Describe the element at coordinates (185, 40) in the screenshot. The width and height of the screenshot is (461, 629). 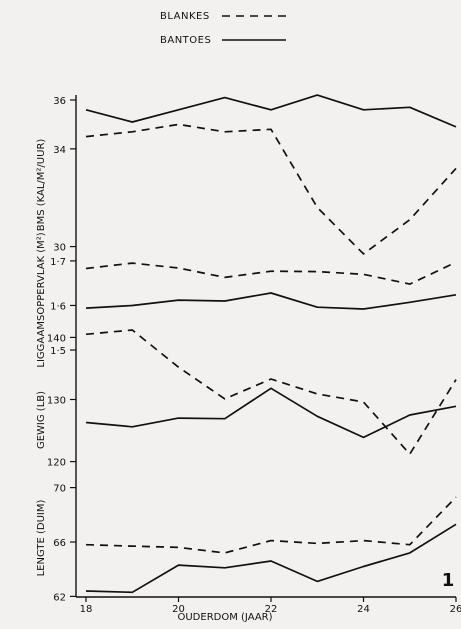
I see `legend-label-bantoes: BANTOES` at that location.